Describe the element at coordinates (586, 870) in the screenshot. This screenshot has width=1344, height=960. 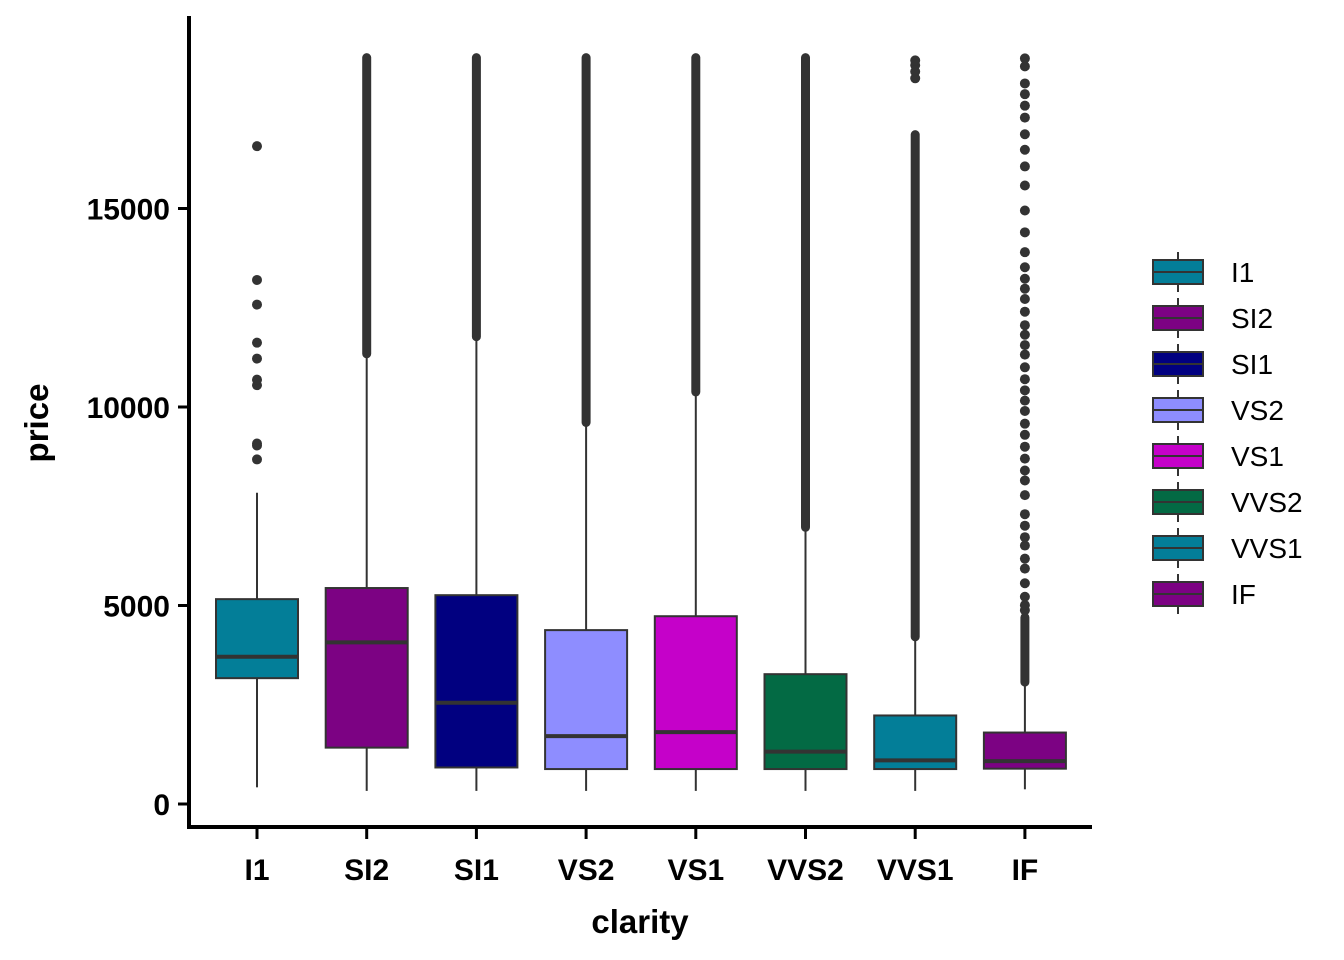
I see `x-tick-label: VS2` at that location.